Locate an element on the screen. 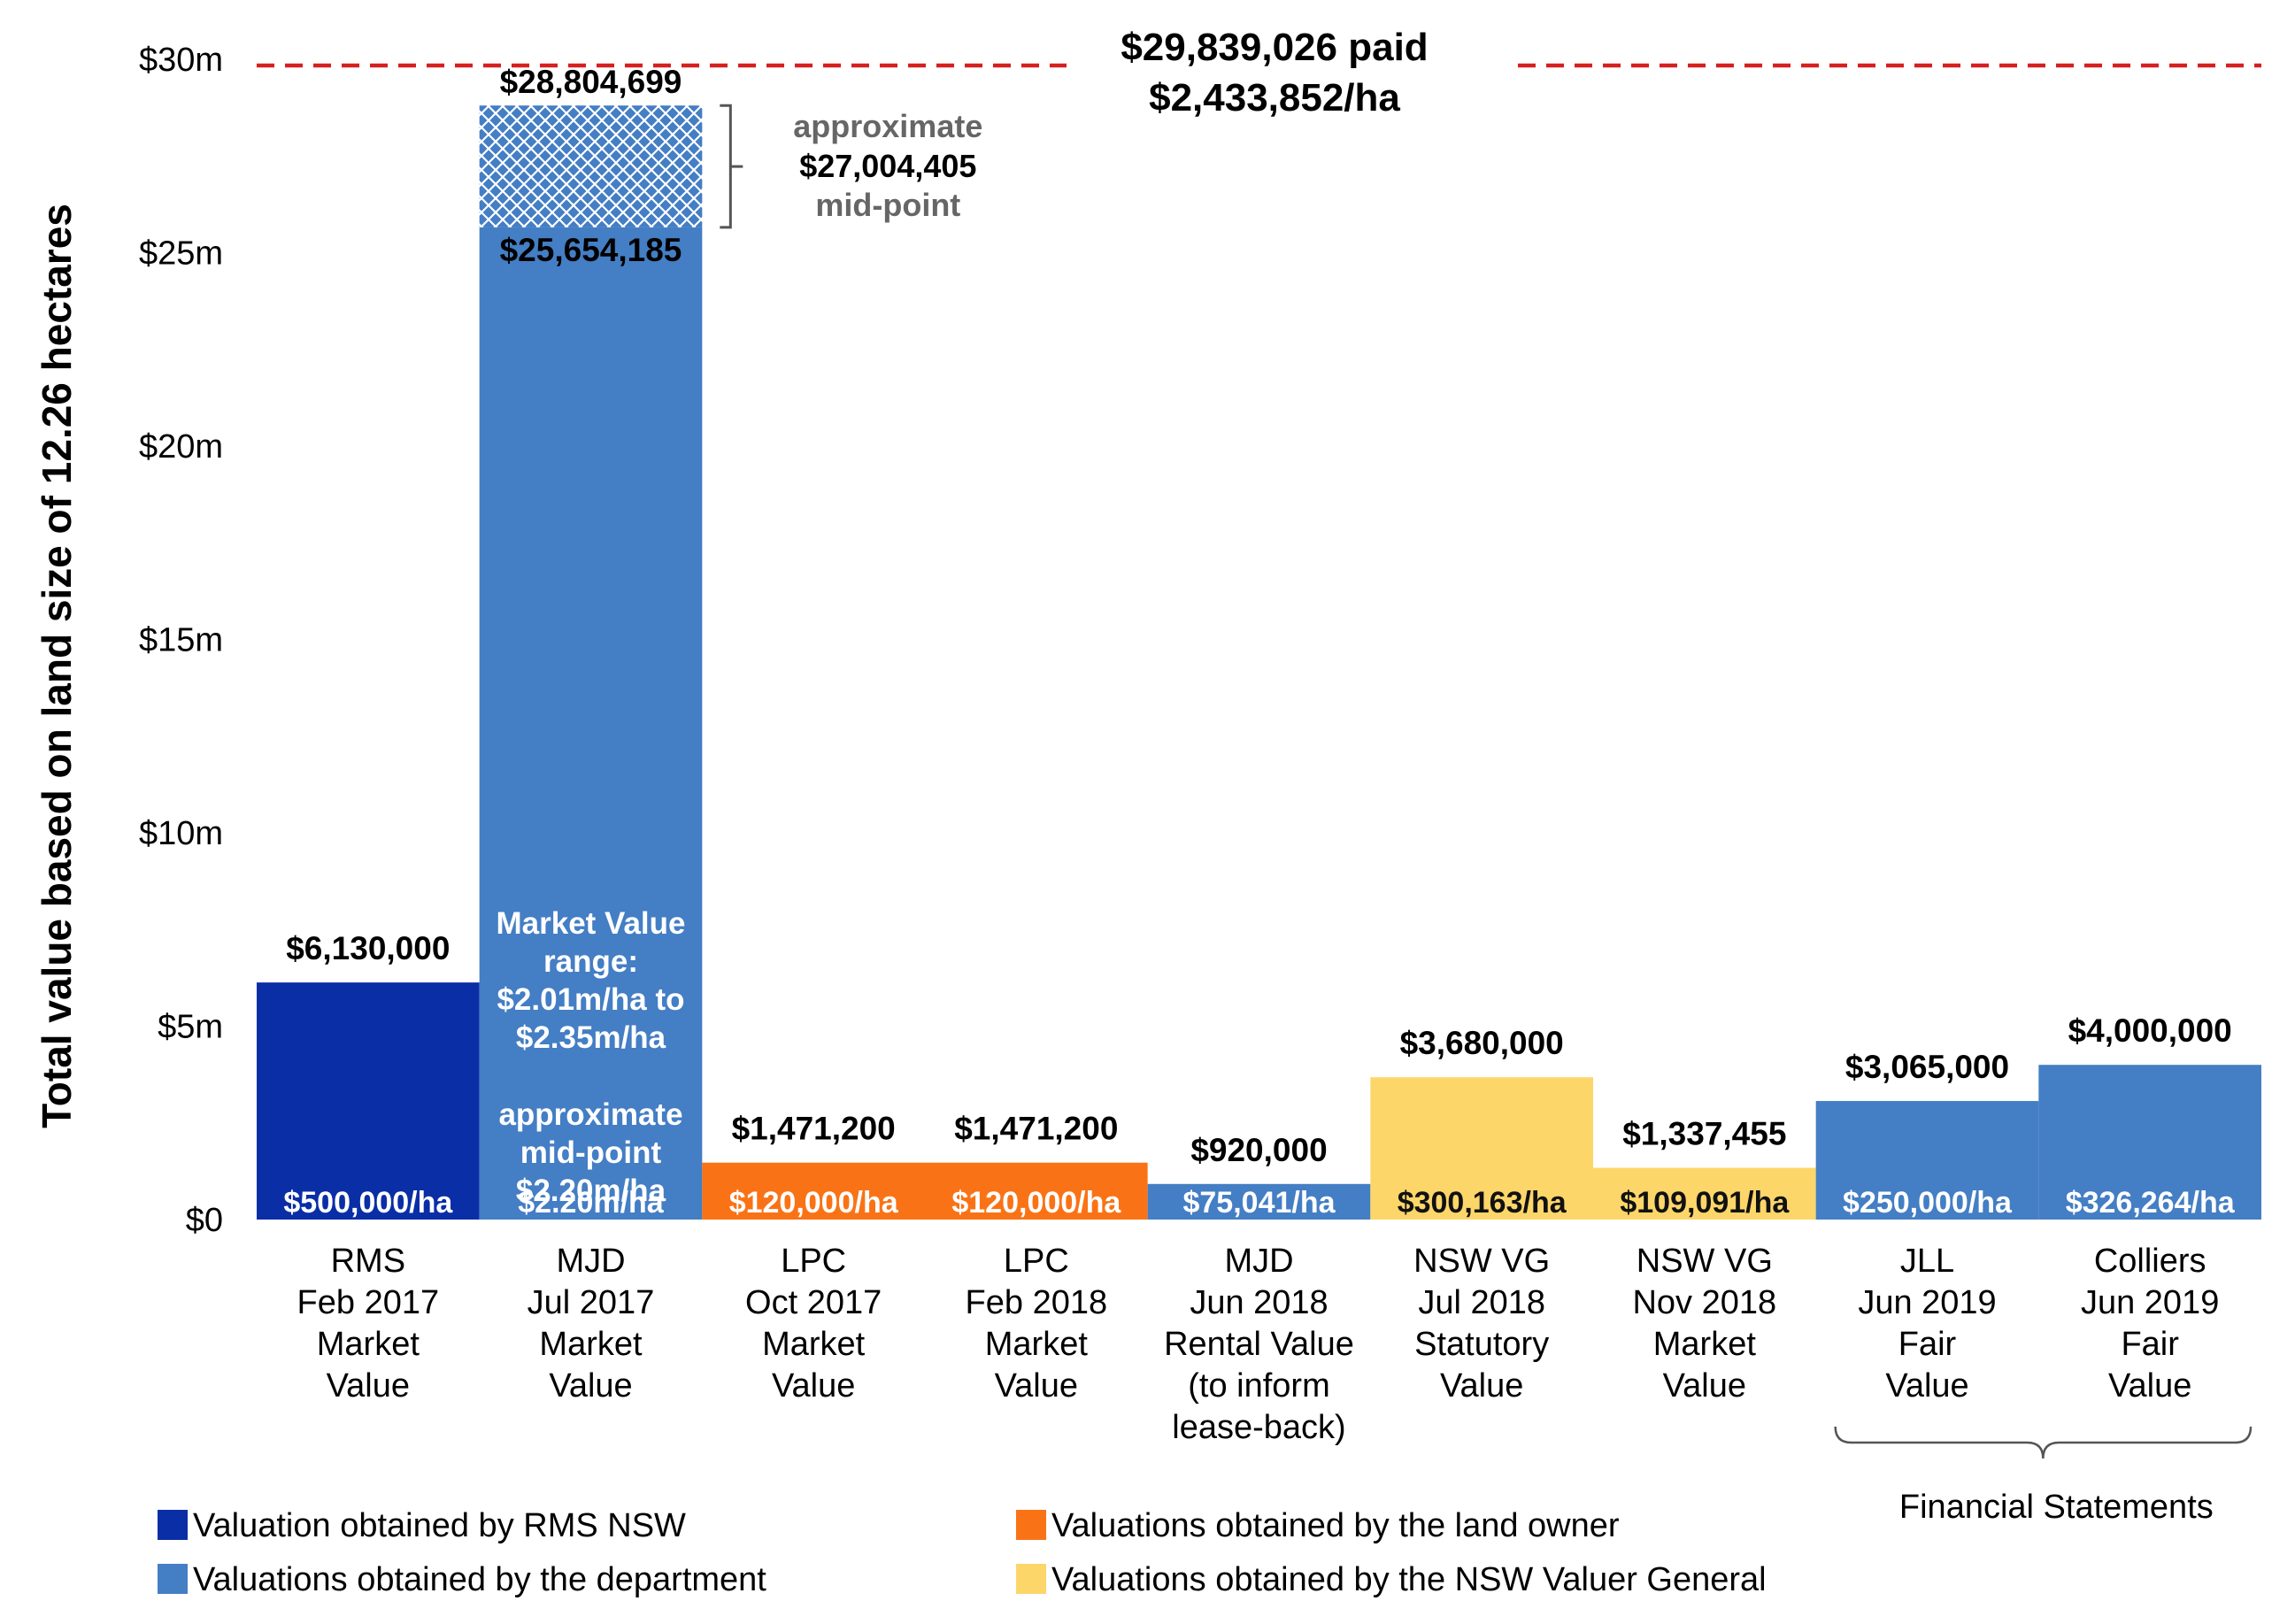  per-ha-label: $109,091/ha is located at coordinates (1705, 1203).